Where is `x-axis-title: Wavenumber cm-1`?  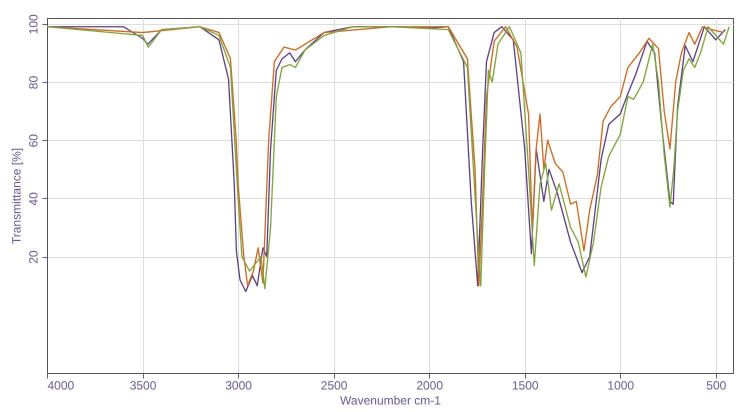
x-axis-title: Wavenumber cm-1 is located at coordinates (391, 401).